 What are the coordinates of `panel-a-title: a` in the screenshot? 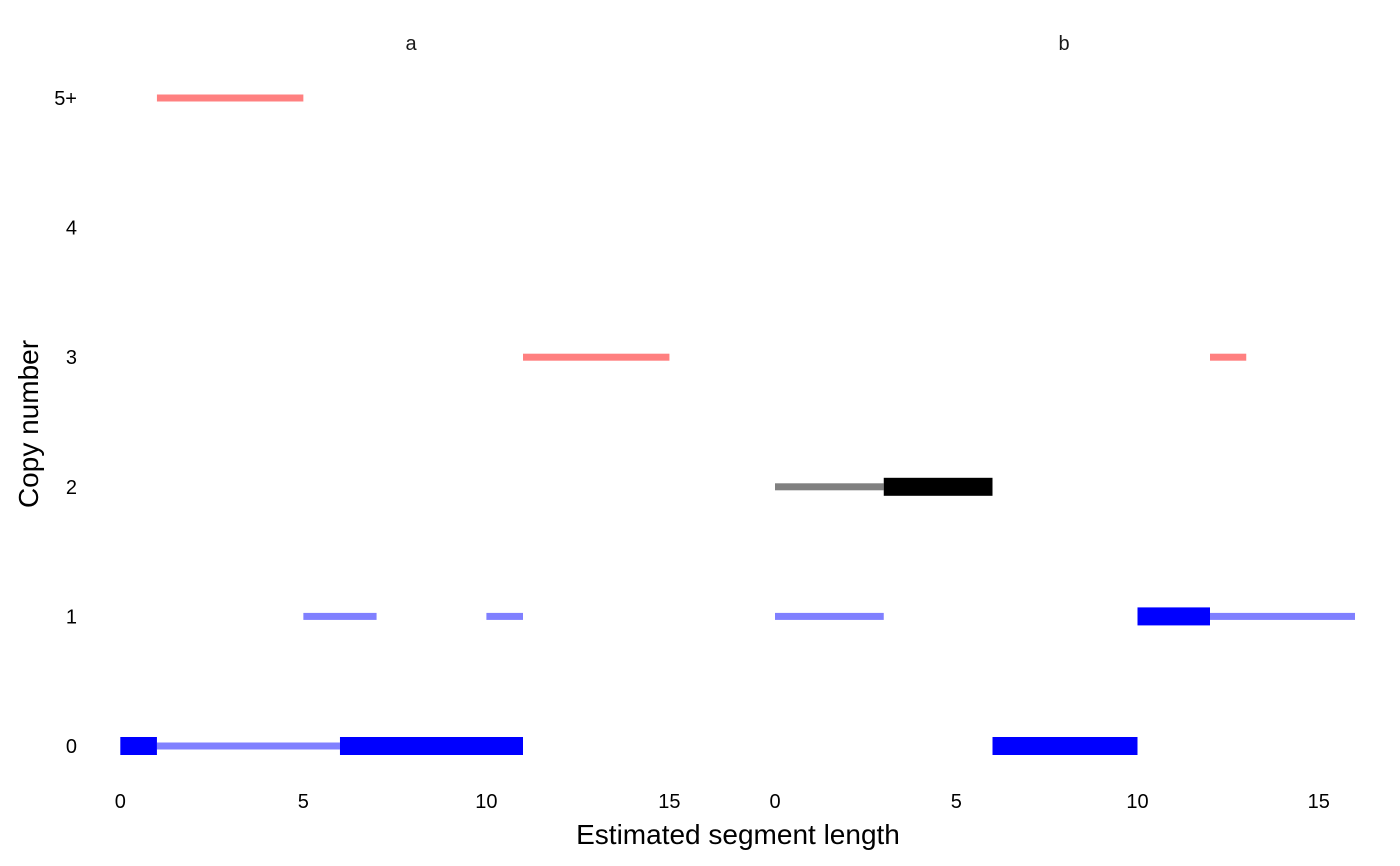 It's located at (411, 44).